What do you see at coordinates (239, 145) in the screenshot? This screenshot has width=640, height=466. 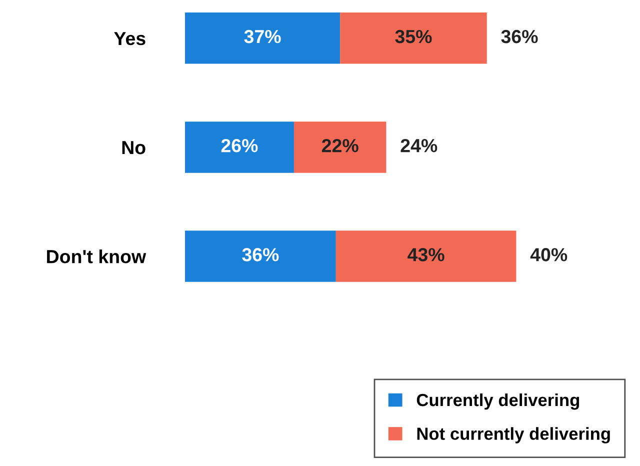 I see `data-label: 26%` at bounding box center [239, 145].